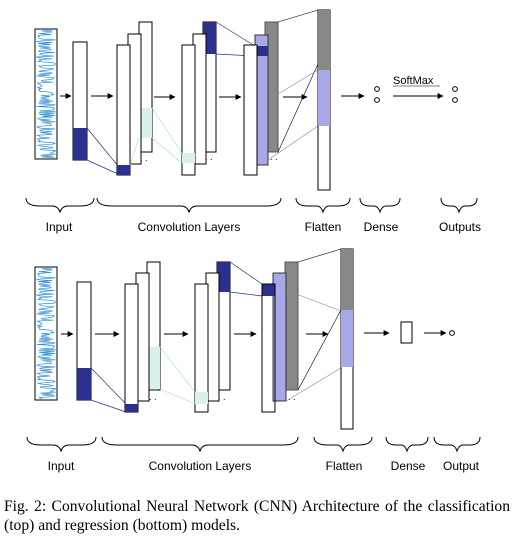 This screenshot has width=513, height=543. What do you see at coordinates (377, 94) in the screenshot?
I see `dense-nodes-top` at bounding box center [377, 94].